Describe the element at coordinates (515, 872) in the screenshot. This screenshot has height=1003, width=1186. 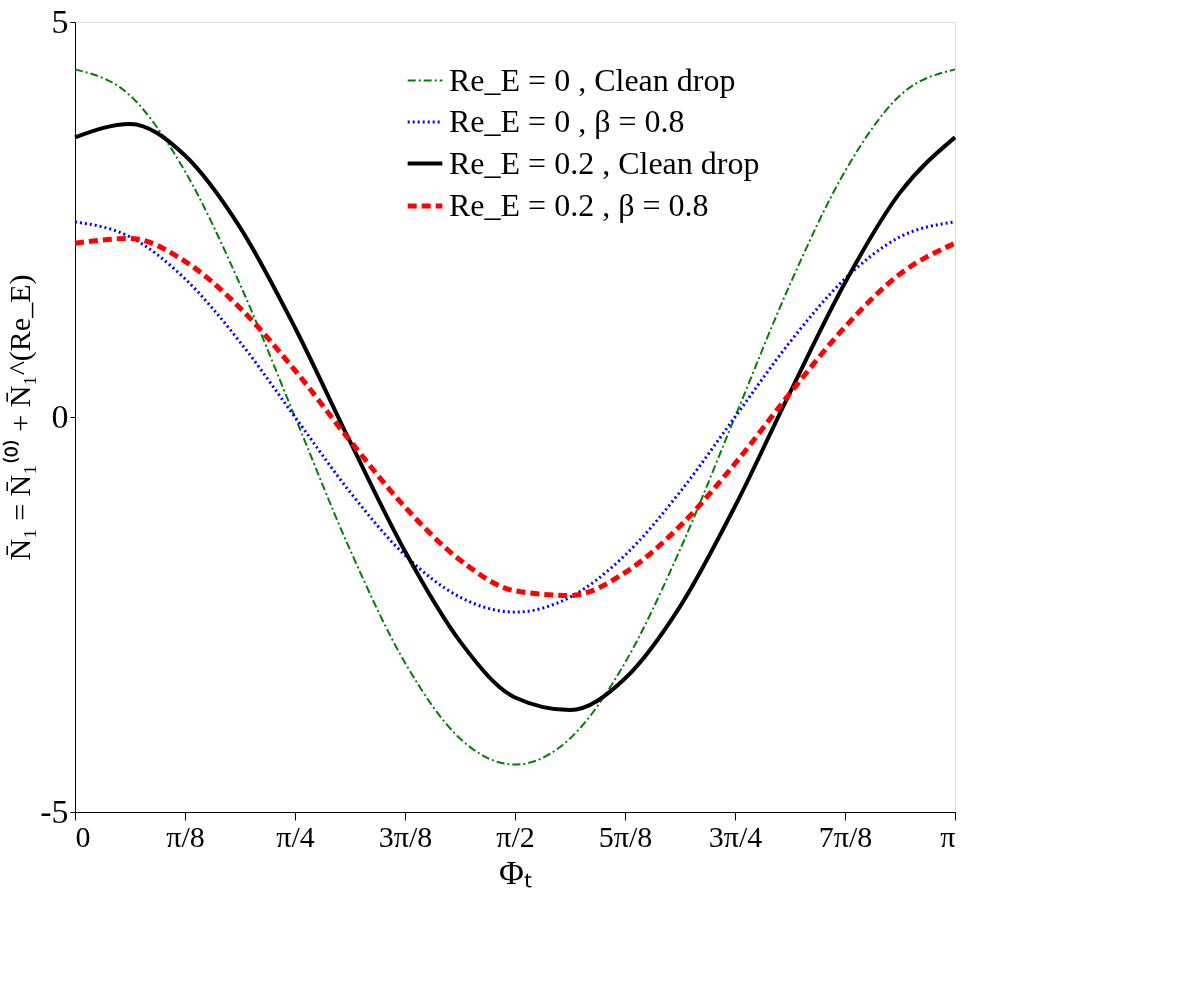
I see `x-axis-title: Φₜ` at that location.